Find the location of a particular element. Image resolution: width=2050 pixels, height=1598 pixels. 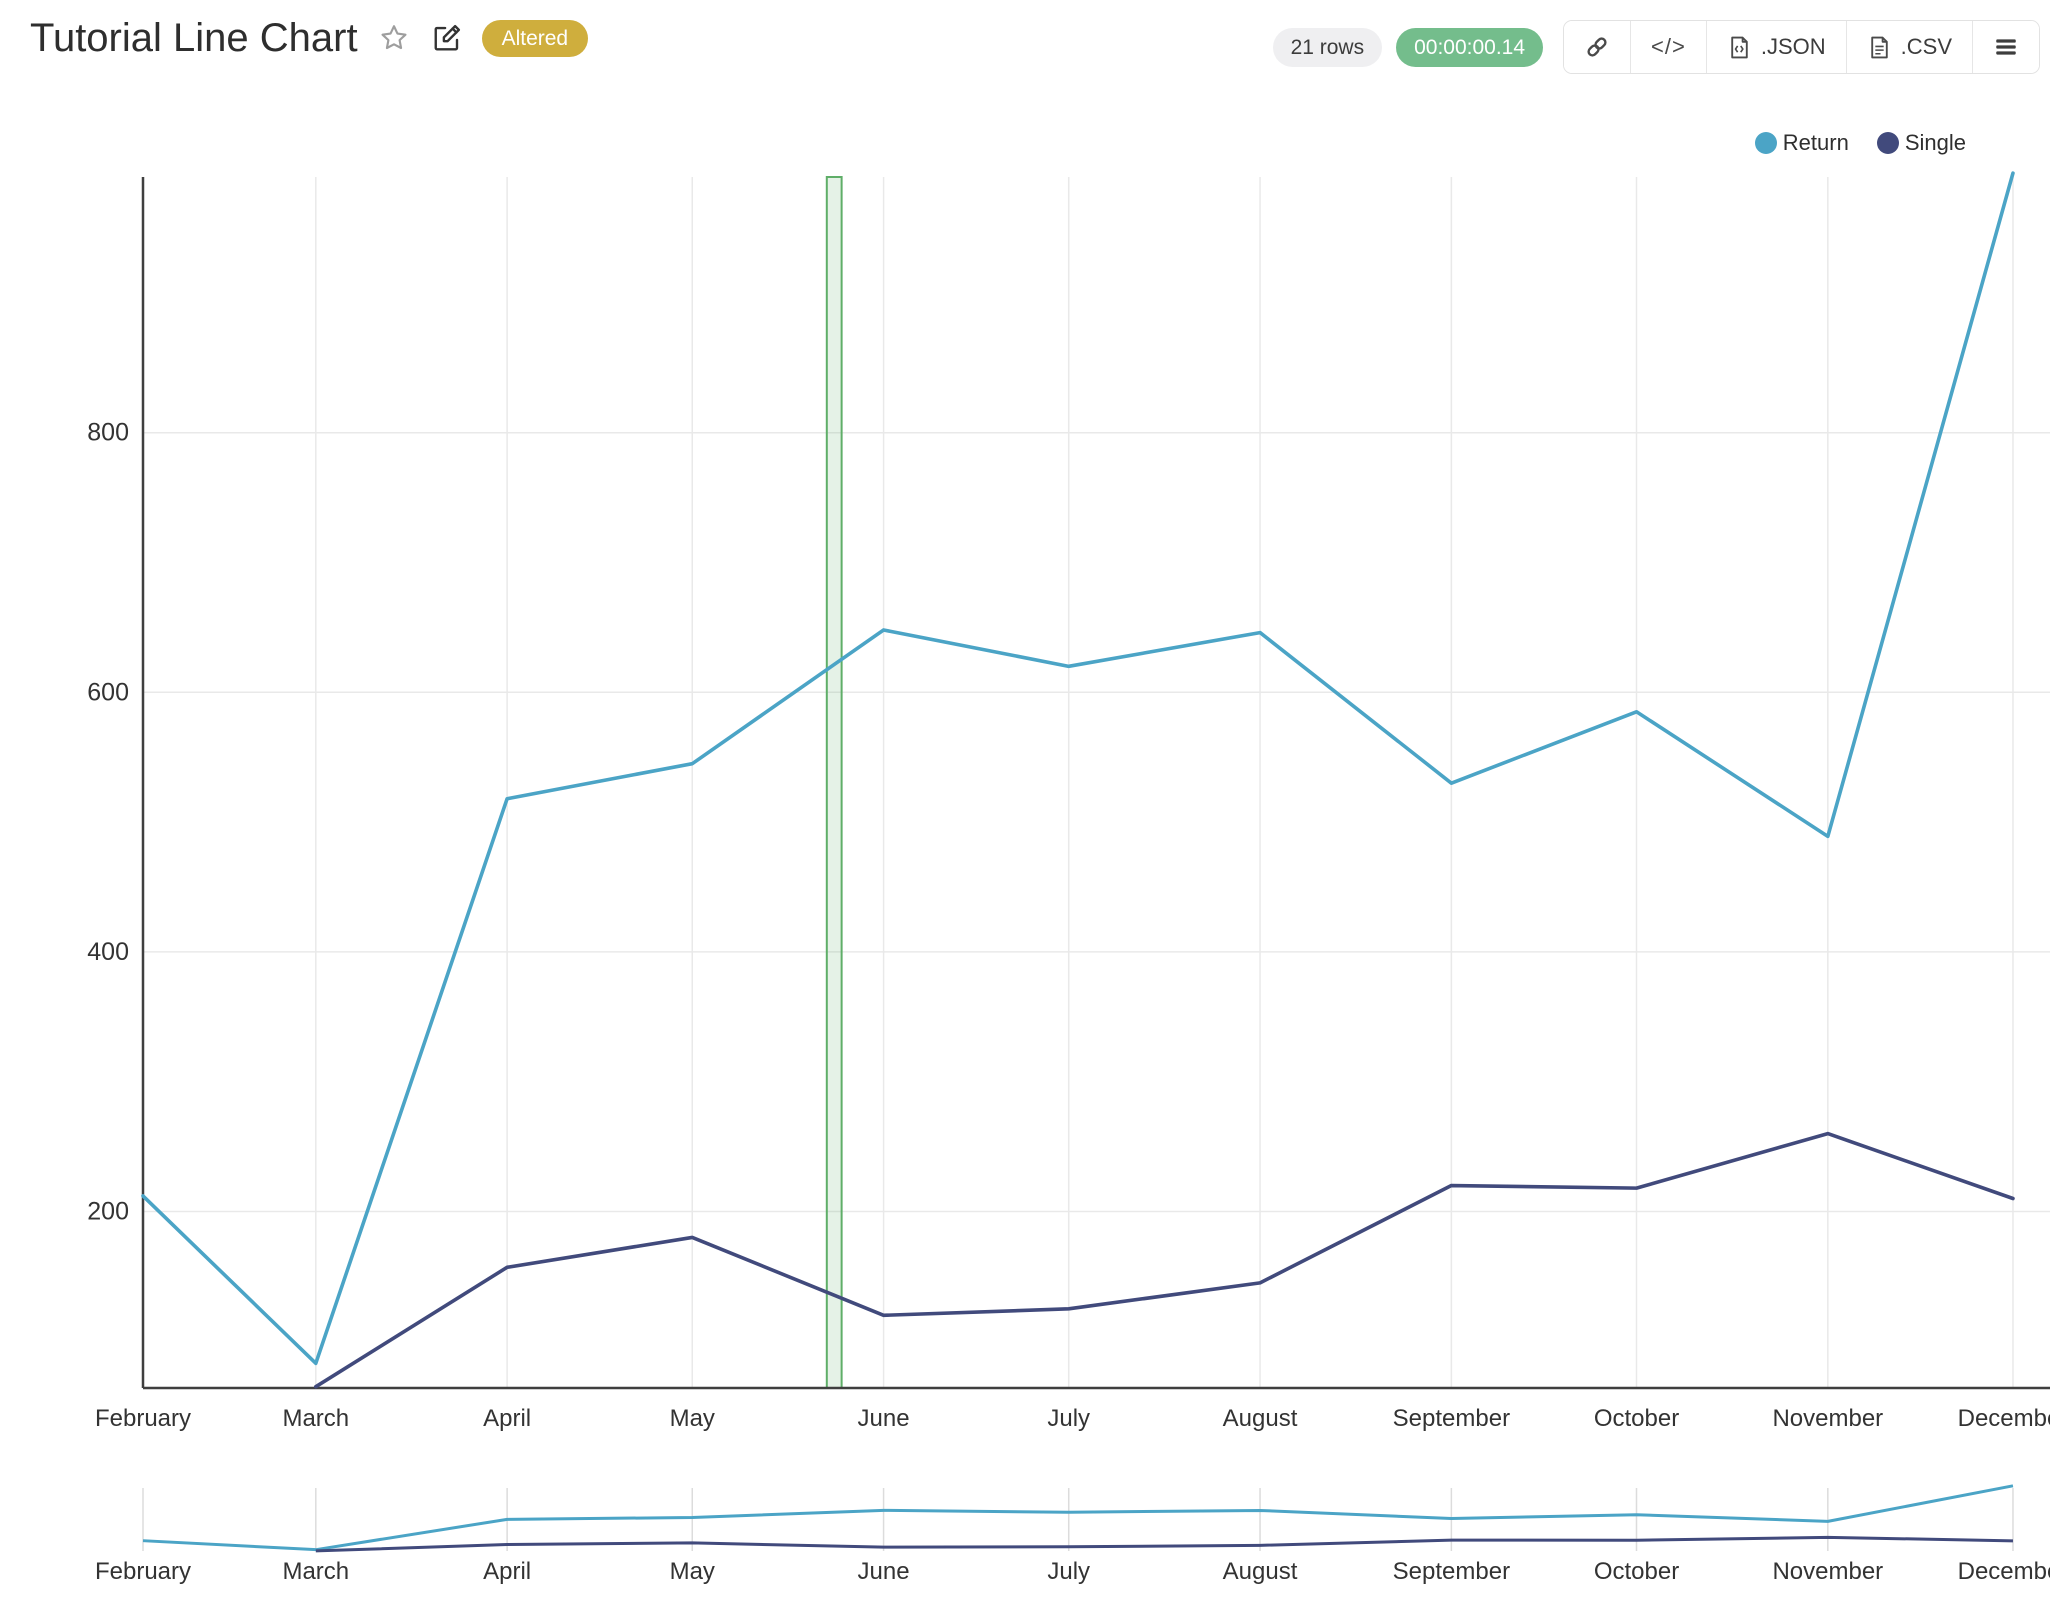

download-csv-button: .CSV is located at coordinates (1908, 47).